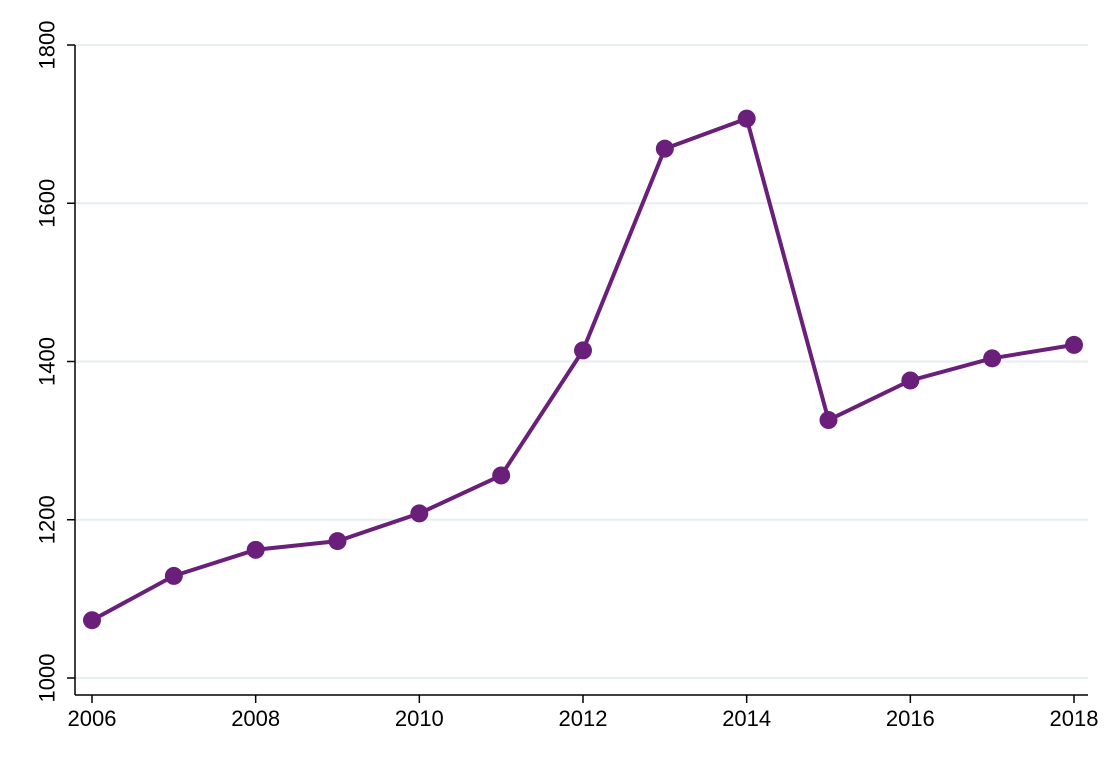  What do you see at coordinates (1074, 718) in the screenshot?
I see `x-tick-label: 2018` at bounding box center [1074, 718].